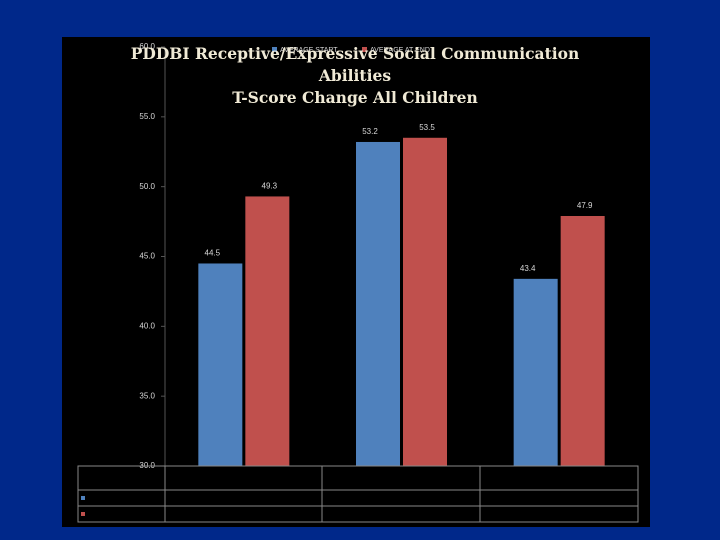 This screenshot has width=720, height=540. What do you see at coordinates (528, 268) in the screenshot?
I see `data-label: 43.4` at bounding box center [528, 268].